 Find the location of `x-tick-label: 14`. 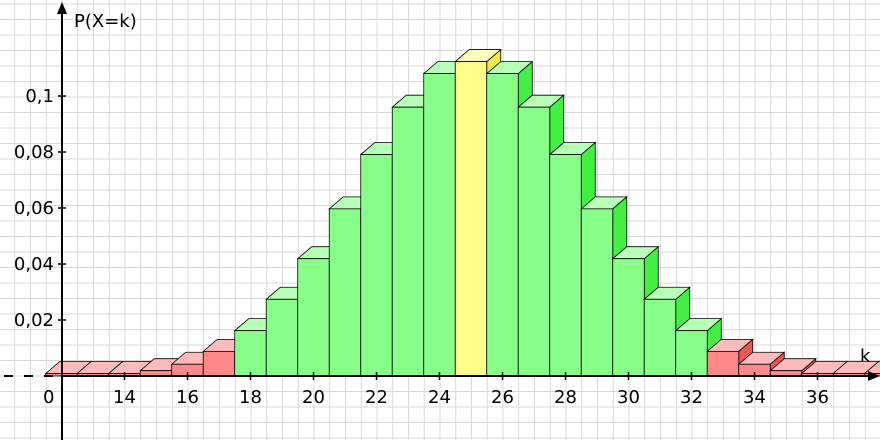

x-tick-label: 14 is located at coordinates (124, 397).